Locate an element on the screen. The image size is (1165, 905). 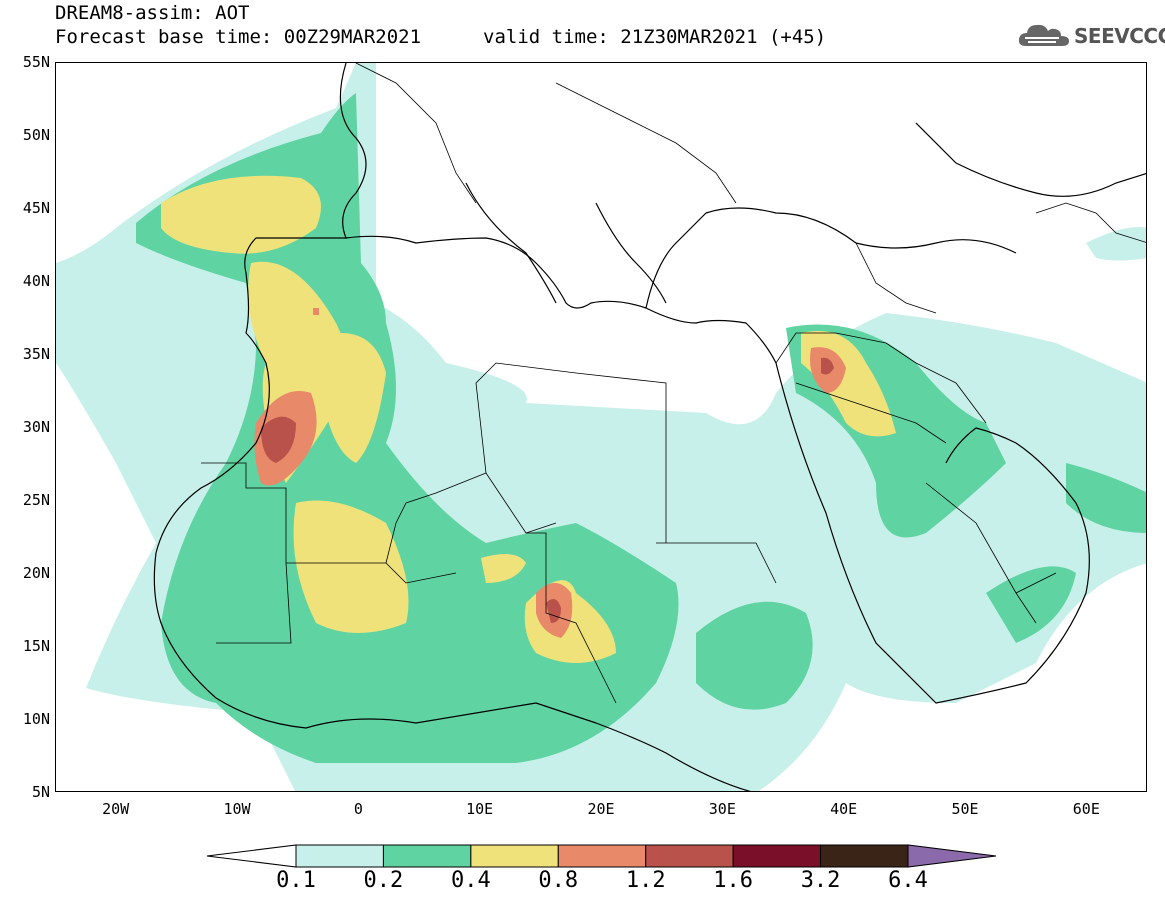
lat-label-20N: 20N is located at coordinates (36, 573).